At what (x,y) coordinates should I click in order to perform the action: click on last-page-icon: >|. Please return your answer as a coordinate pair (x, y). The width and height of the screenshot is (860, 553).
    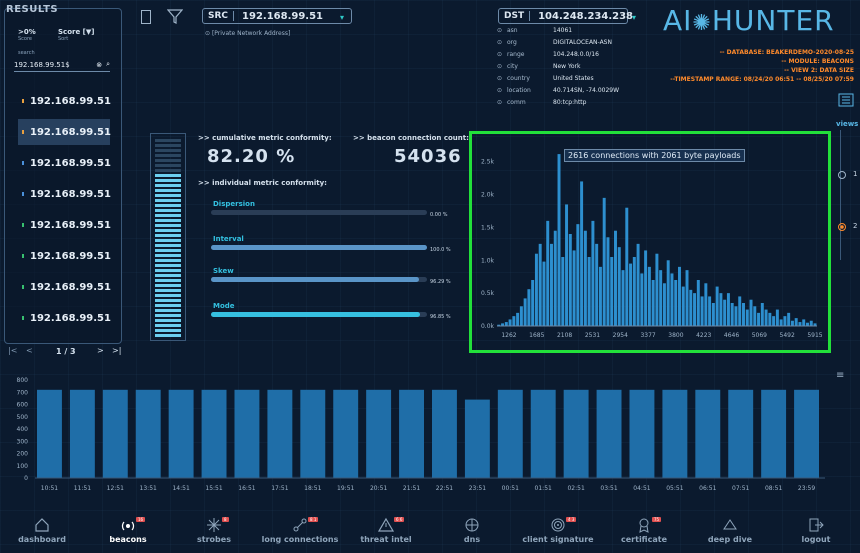
    Looking at the image, I should click on (117, 350).